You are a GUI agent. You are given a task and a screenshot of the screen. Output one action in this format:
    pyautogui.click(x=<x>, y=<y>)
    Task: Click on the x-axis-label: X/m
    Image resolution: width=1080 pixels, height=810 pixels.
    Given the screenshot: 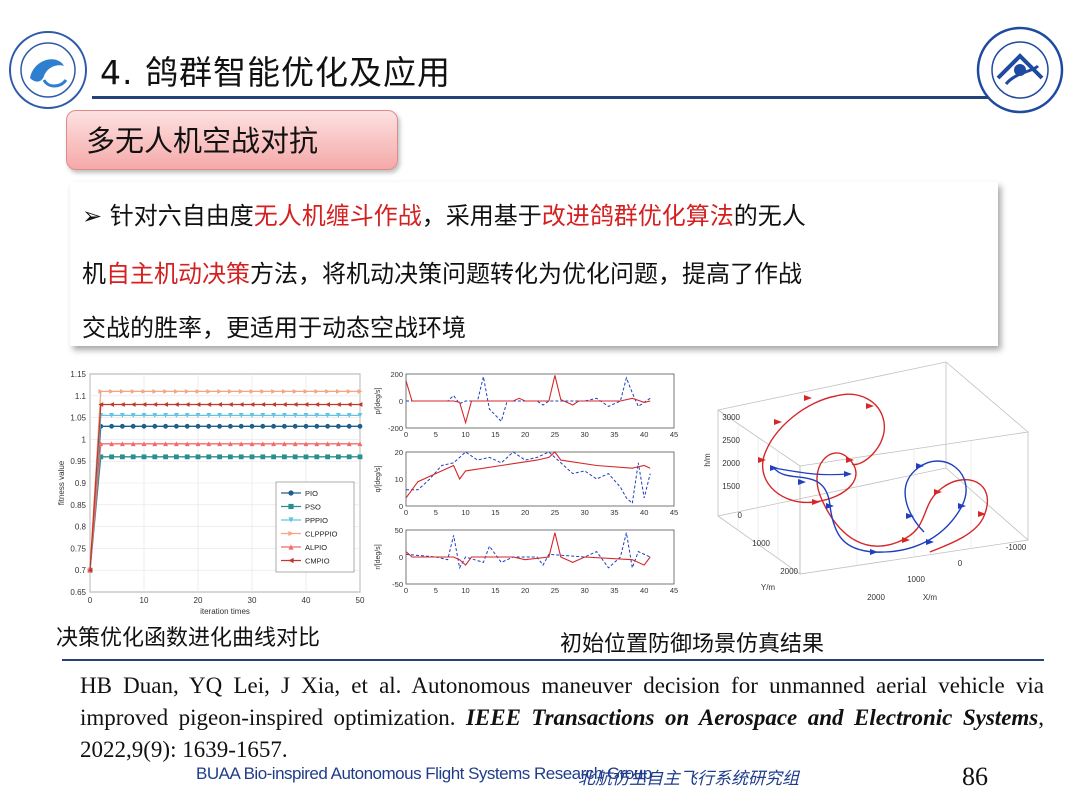 What is the action you would take?
    pyautogui.click(x=930, y=597)
    